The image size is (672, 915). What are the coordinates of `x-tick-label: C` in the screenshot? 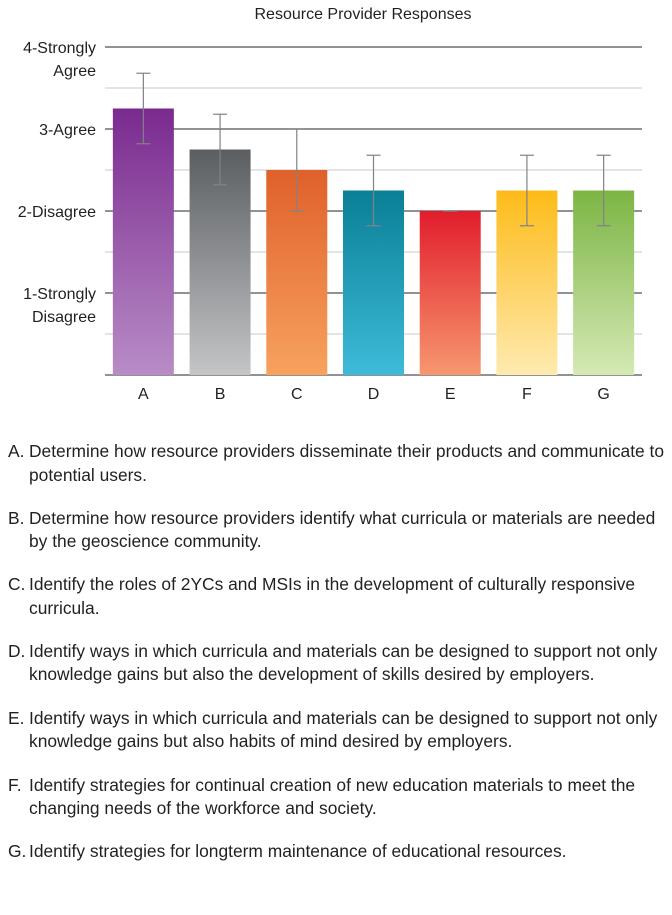 It's located at (297, 394).